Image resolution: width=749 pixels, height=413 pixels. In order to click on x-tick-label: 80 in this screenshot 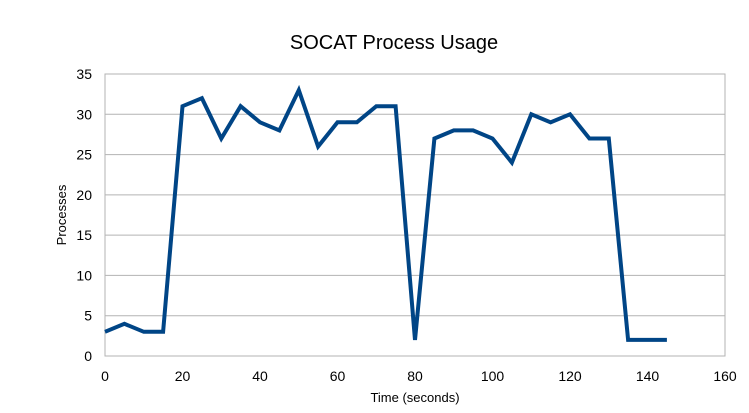, I will do `click(415, 376)`.